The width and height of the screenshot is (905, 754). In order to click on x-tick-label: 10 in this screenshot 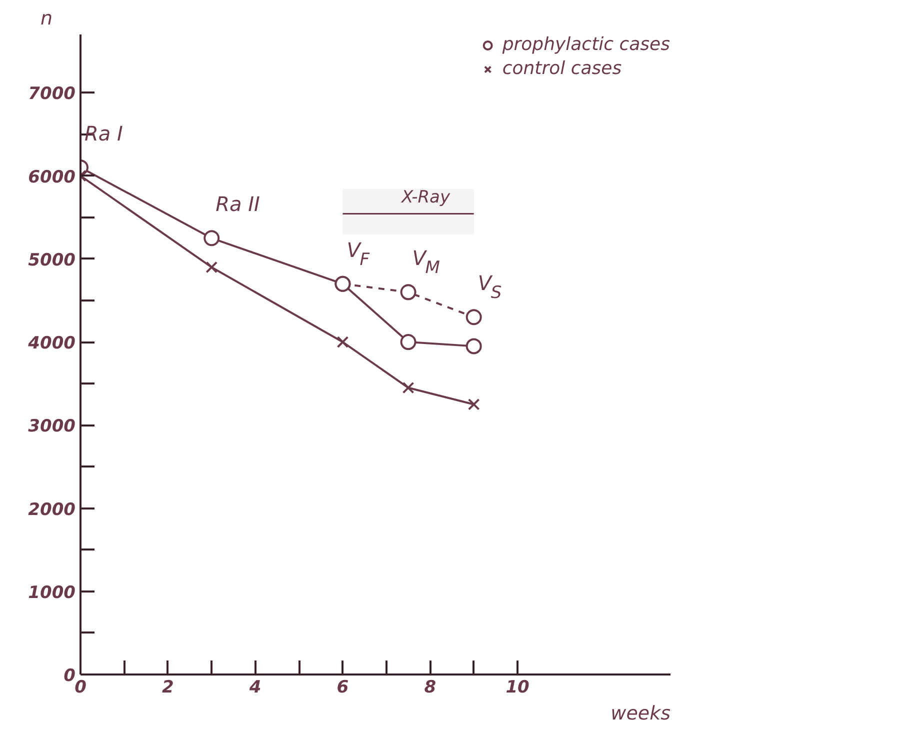, I will do `click(518, 688)`.